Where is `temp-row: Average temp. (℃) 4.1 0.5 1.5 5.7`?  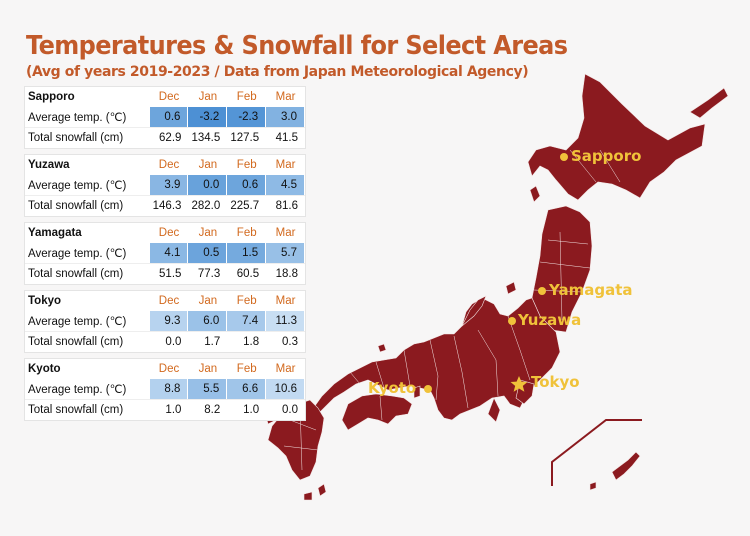 temp-row: Average temp. (℃) 4.1 0.5 1.5 5.7 is located at coordinates (165, 253).